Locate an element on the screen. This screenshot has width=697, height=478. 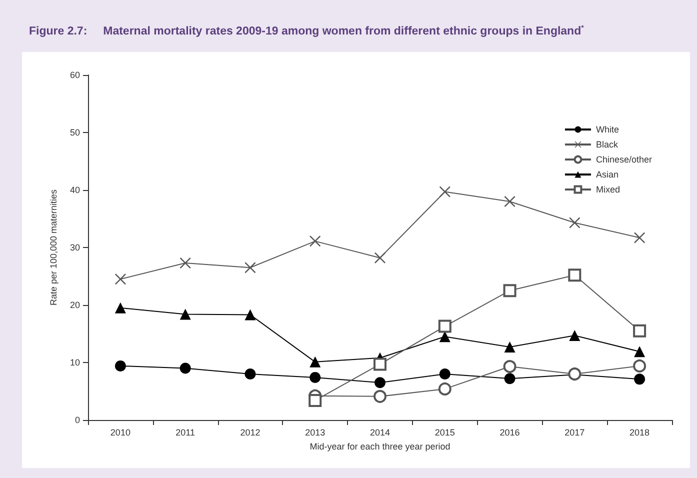
legend-label: Asian is located at coordinates (607, 175).